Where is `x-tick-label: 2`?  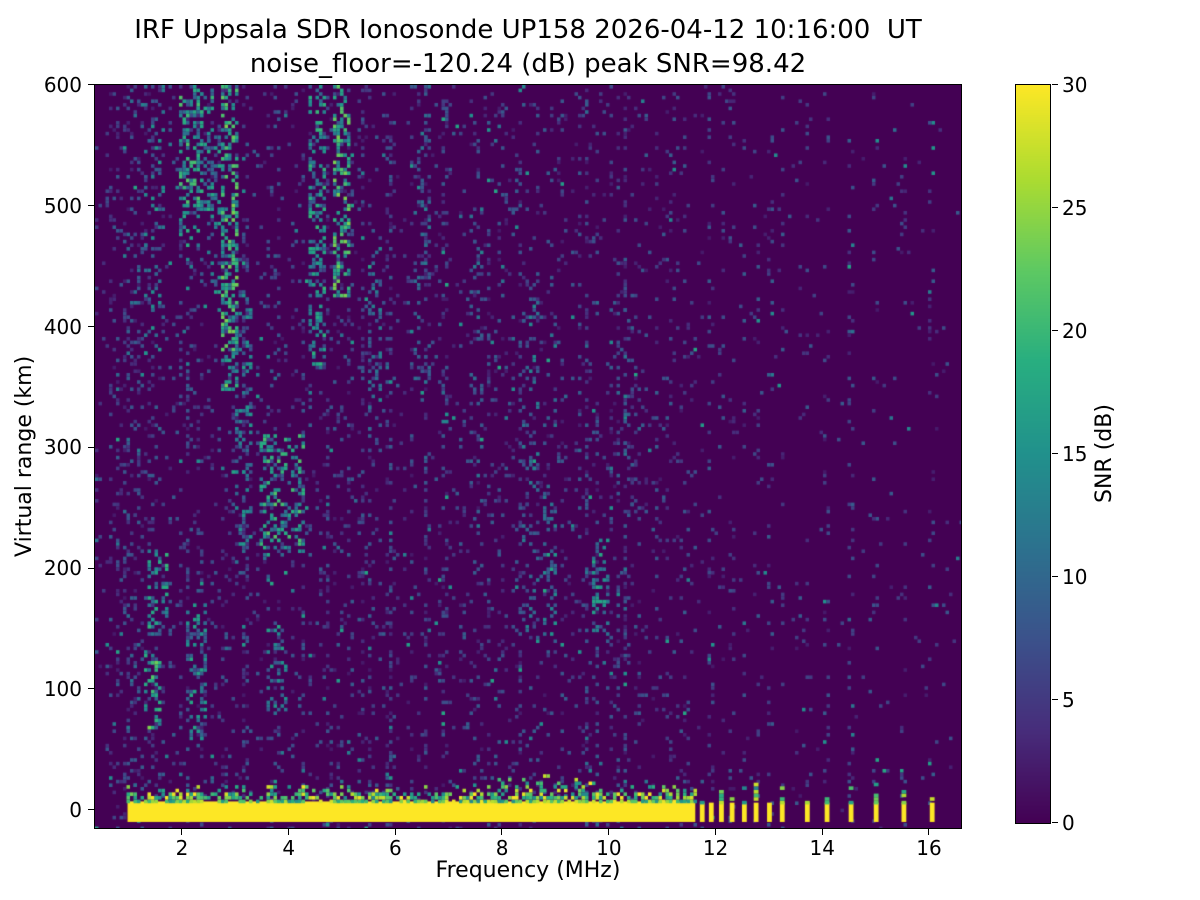
x-tick-label: 2 is located at coordinates (182, 848).